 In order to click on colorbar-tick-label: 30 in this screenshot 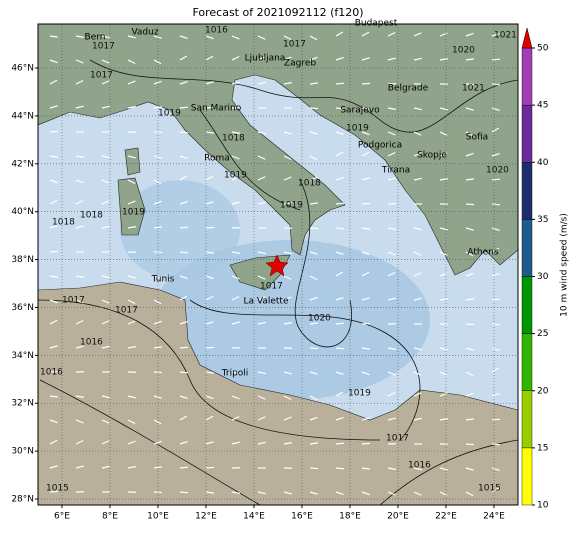, I will do `click(543, 277)`.